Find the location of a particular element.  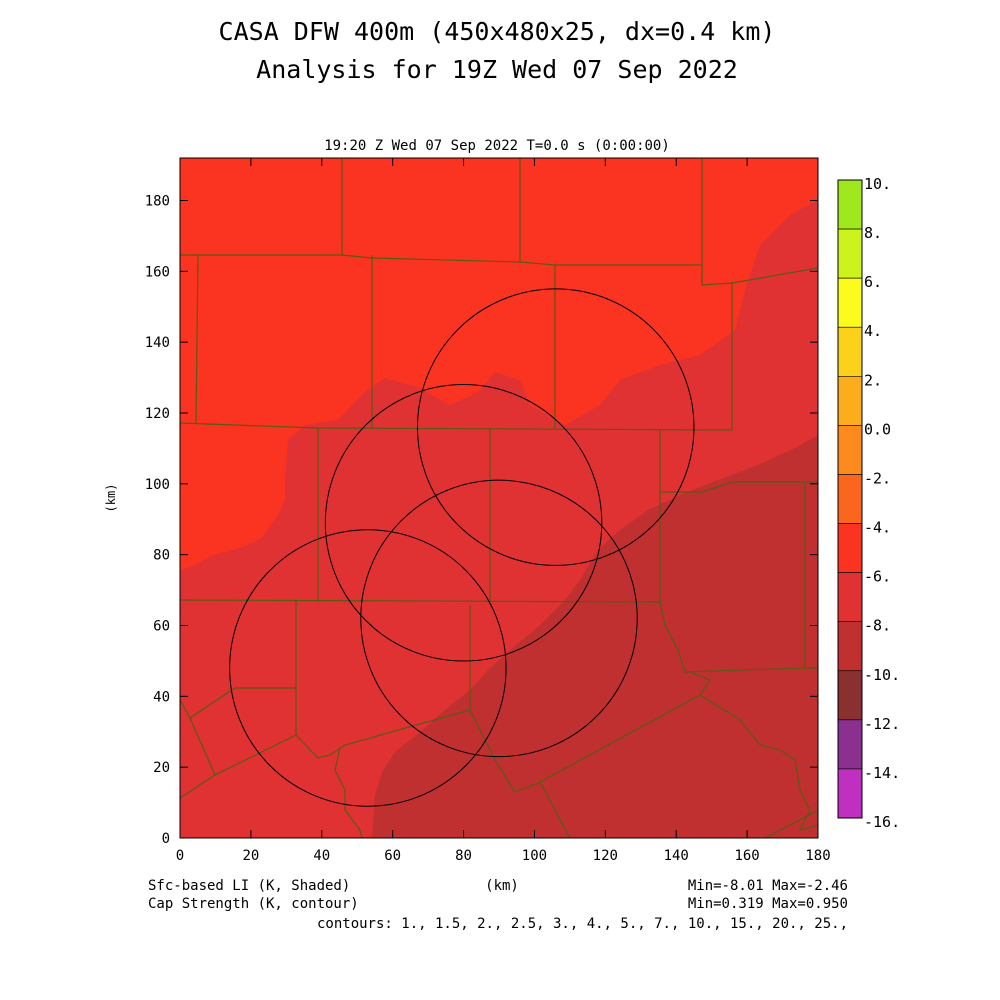

colorbar-label: -12. is located at coordinates (882, 724).